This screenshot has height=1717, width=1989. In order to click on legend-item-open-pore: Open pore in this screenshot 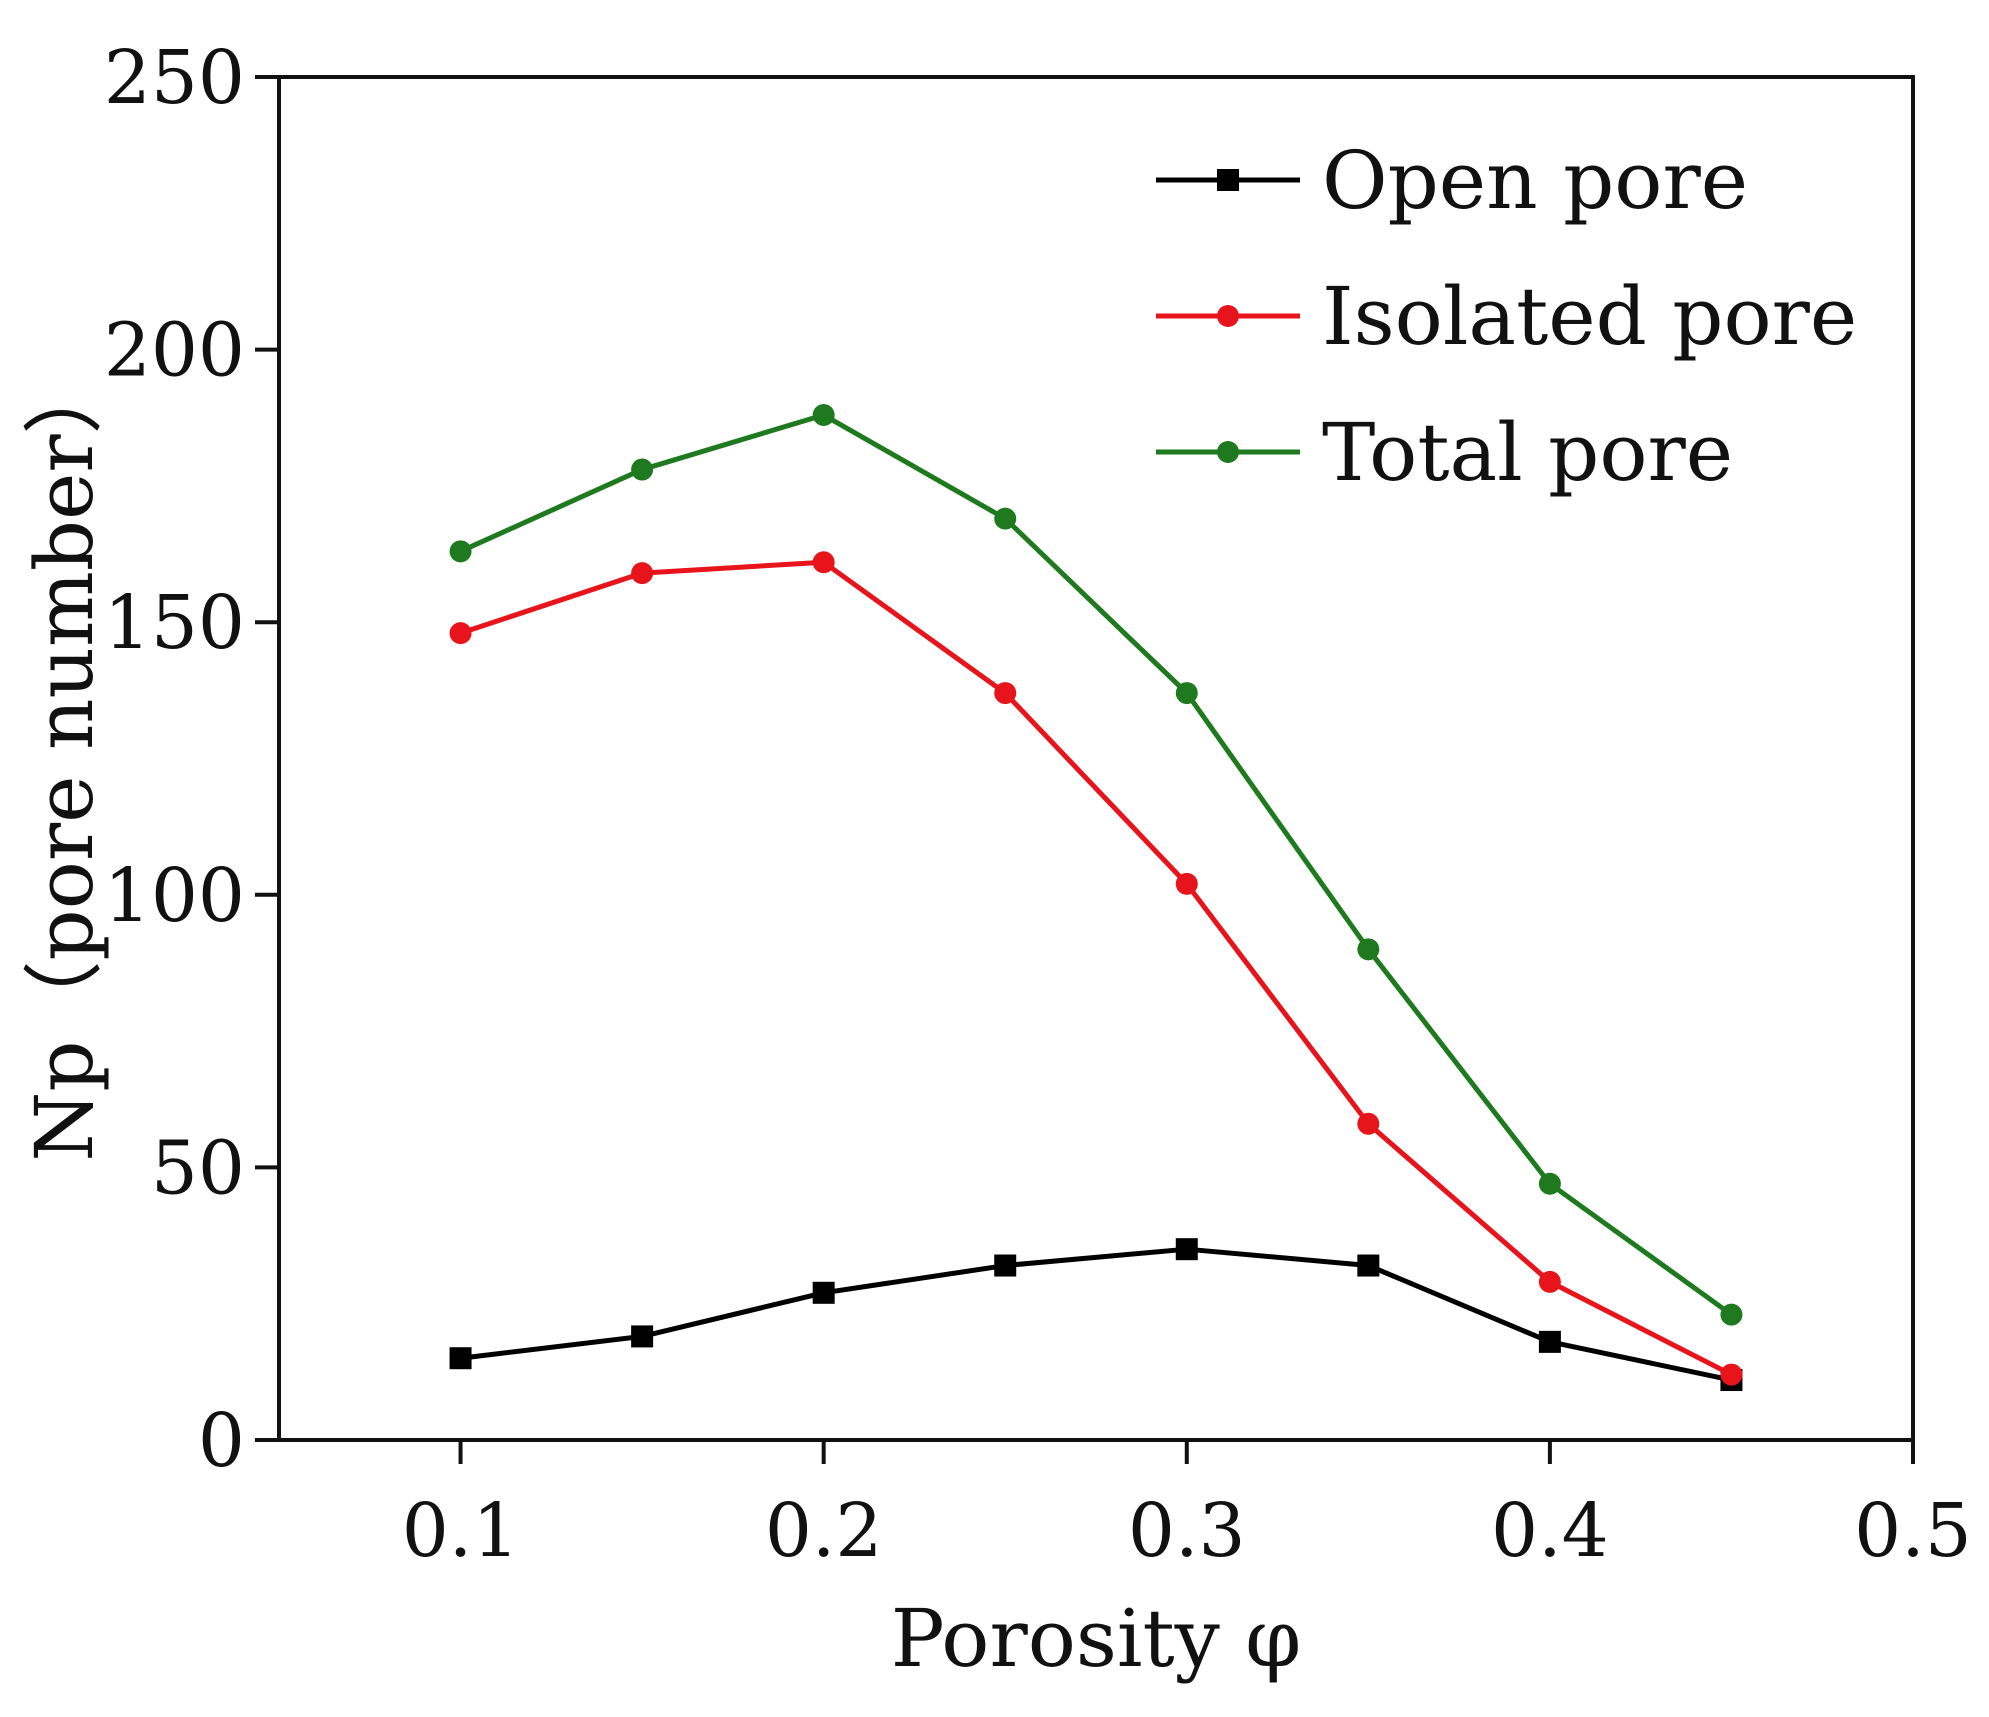, I will do `click(1452, 180)`.